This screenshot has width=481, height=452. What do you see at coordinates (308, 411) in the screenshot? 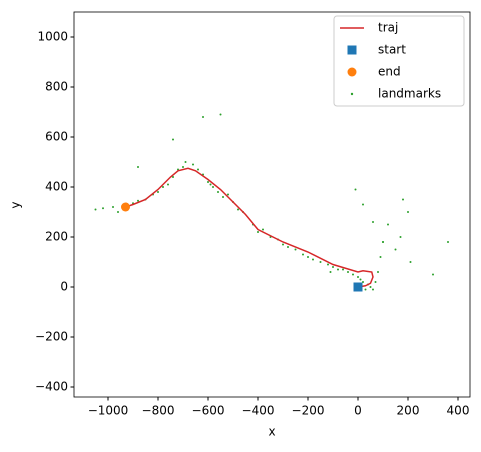
I see `x-tick-label: −200` at bounding box center [308, 411].